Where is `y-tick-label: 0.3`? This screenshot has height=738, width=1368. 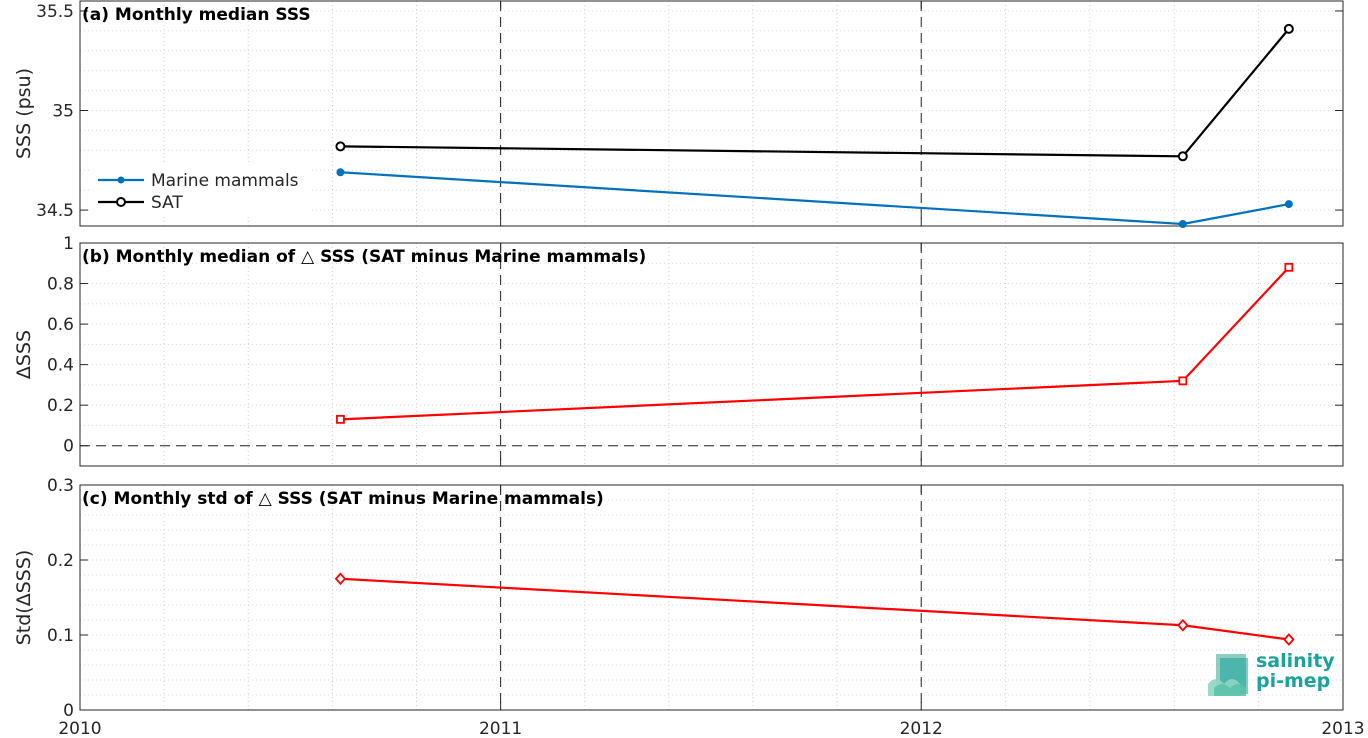
y-tick-label: 0.3 is located at coordinates (60, 486).